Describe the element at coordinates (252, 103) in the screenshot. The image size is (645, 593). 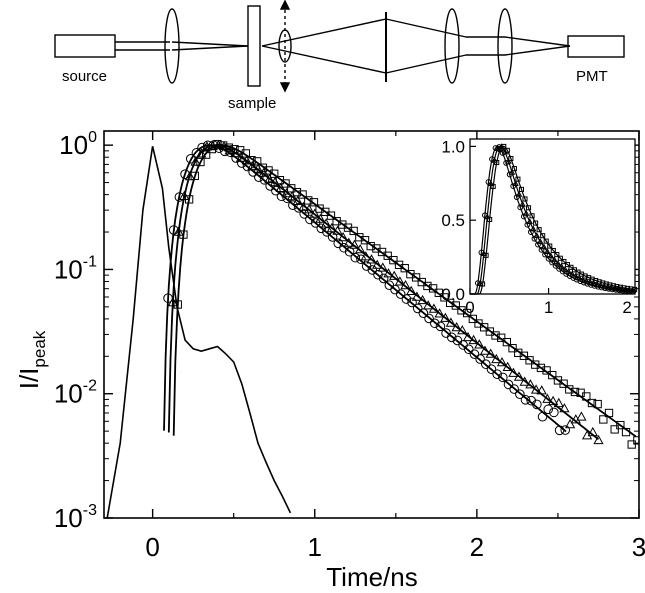
I see `sample-label: sample` at that location.